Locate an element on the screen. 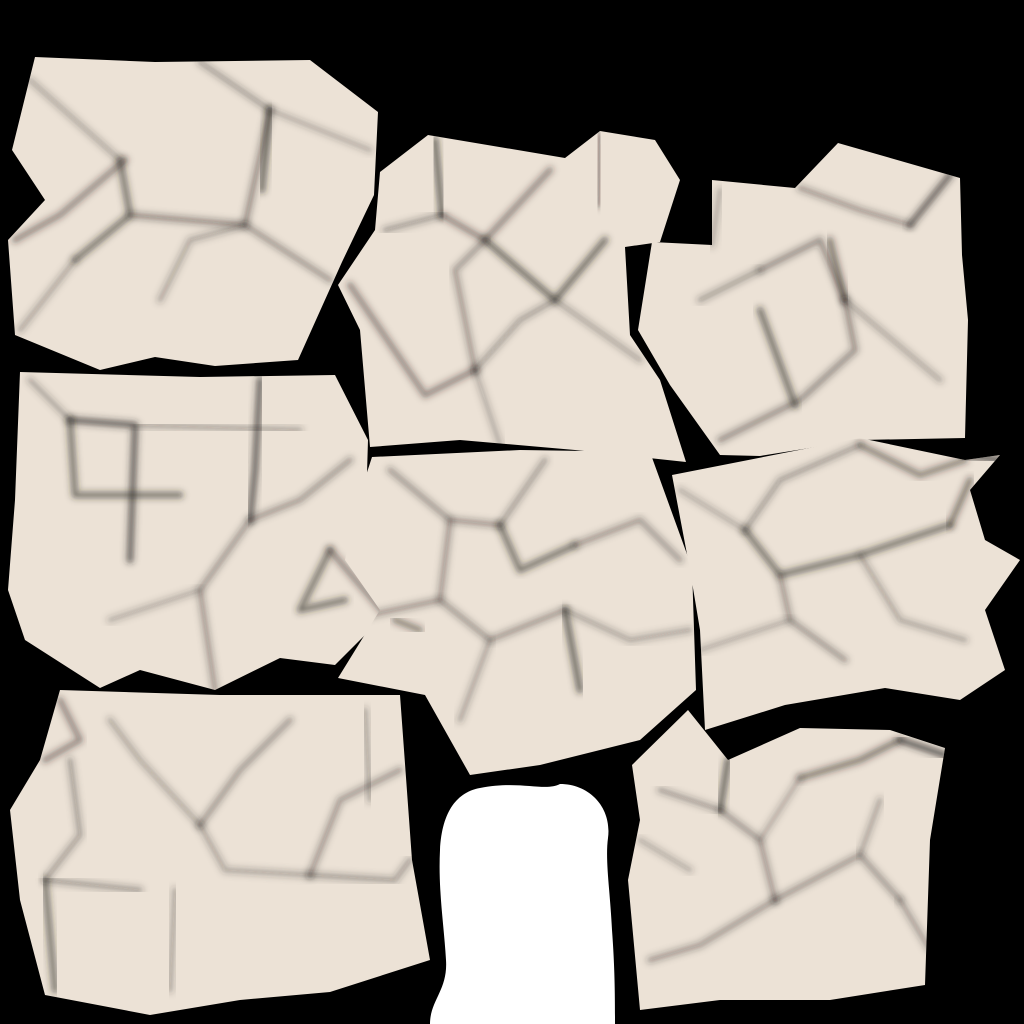 Image resolution: width=1024 pixels, height=1024 pixels. tile-3-creases is located at coordinates (825, 307).